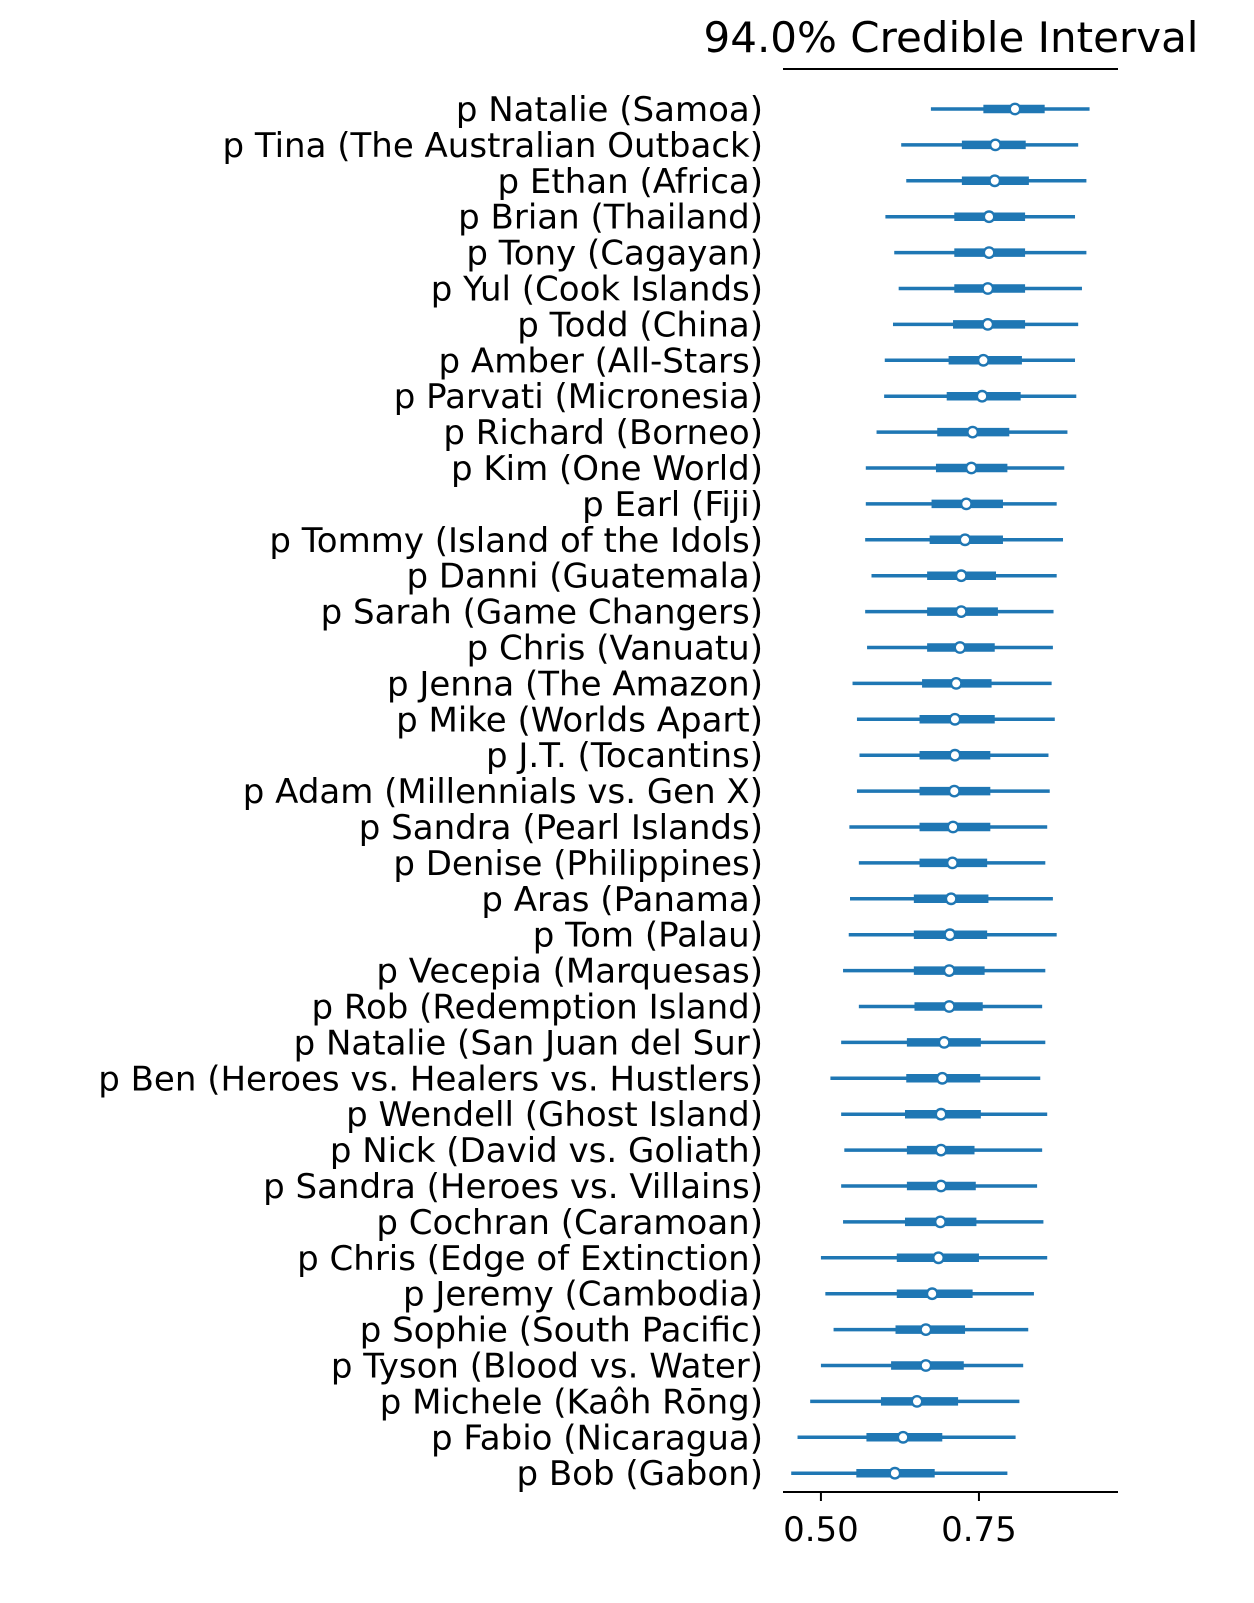 Image resolution: width=1254 pixels, height=1603 pixels. What do you see at coordinates (687, 613) in the screenshot?
I see `interval-row: p Sarah (Game Changers)` at bounding box center [687, 613].